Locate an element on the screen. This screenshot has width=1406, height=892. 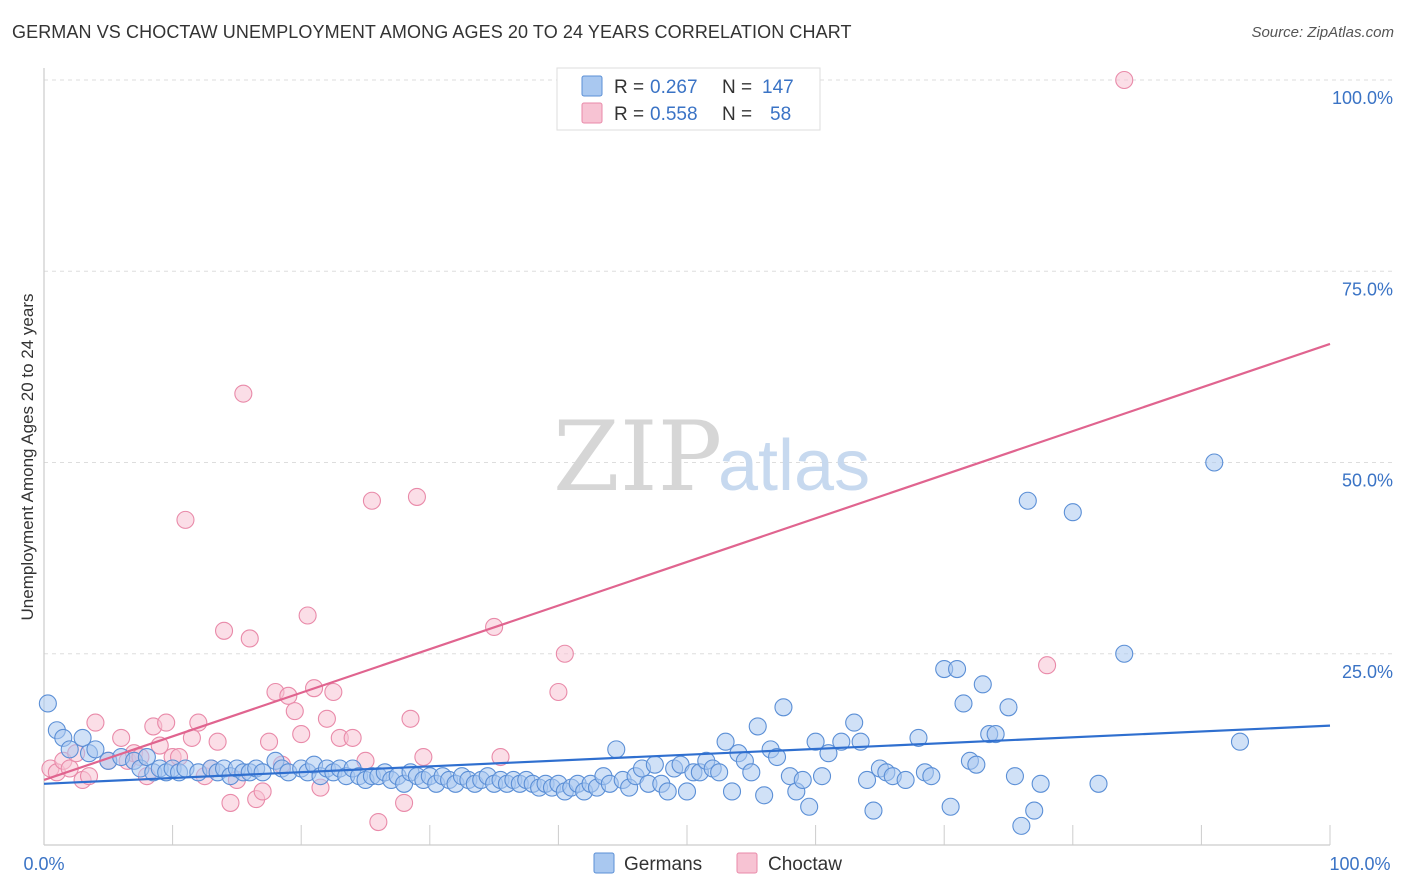
x-ticks is located at coordinates (751, 835).